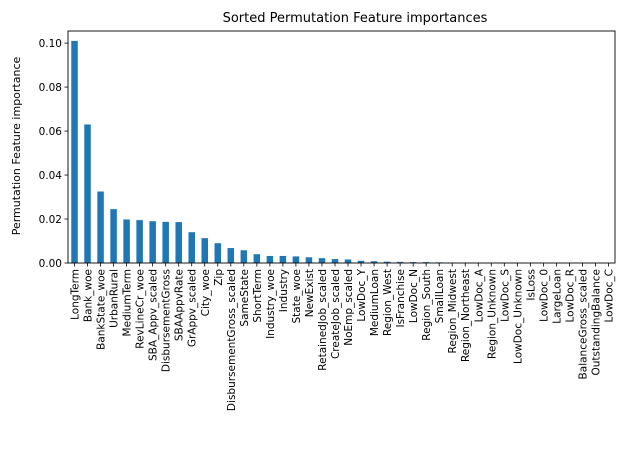 Image resolution: width=629 pixels, height=470 pixels. I want to click on bar-RetainedJob_scaled, so click(322, 260).